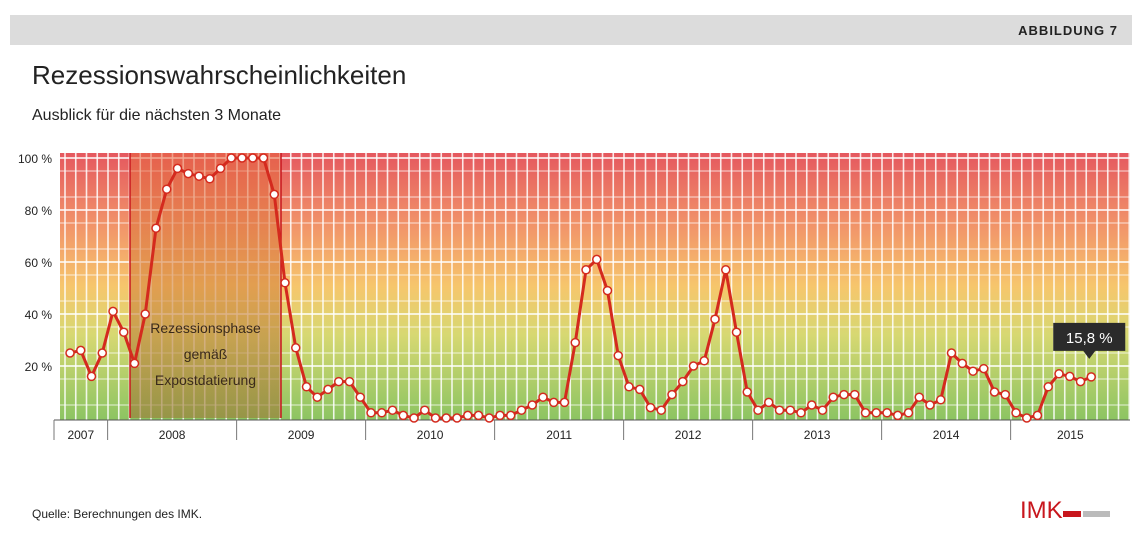 This screenshot has height=536, width=1132. What do you see at coordinates (559, 435) in the screenshot?
I see `x-tick-label: 2011` at bounding box center [559, 435].